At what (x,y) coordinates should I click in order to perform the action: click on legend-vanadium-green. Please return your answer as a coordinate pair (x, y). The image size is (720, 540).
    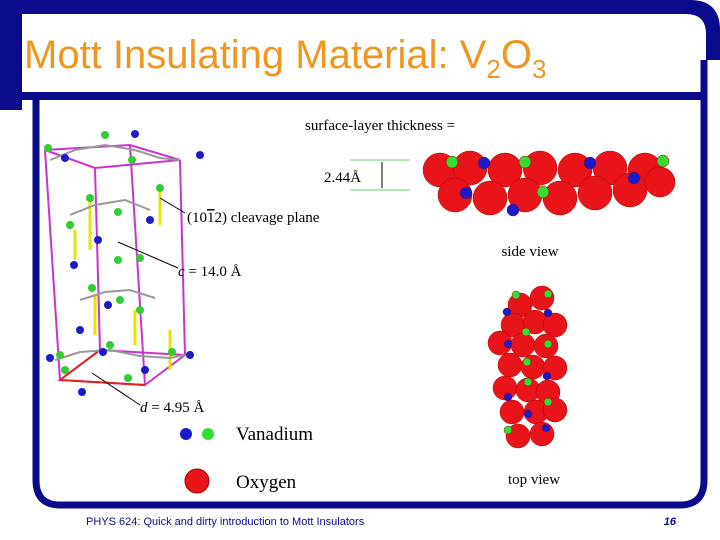
    Looking at the image, I should click on (208, 434).